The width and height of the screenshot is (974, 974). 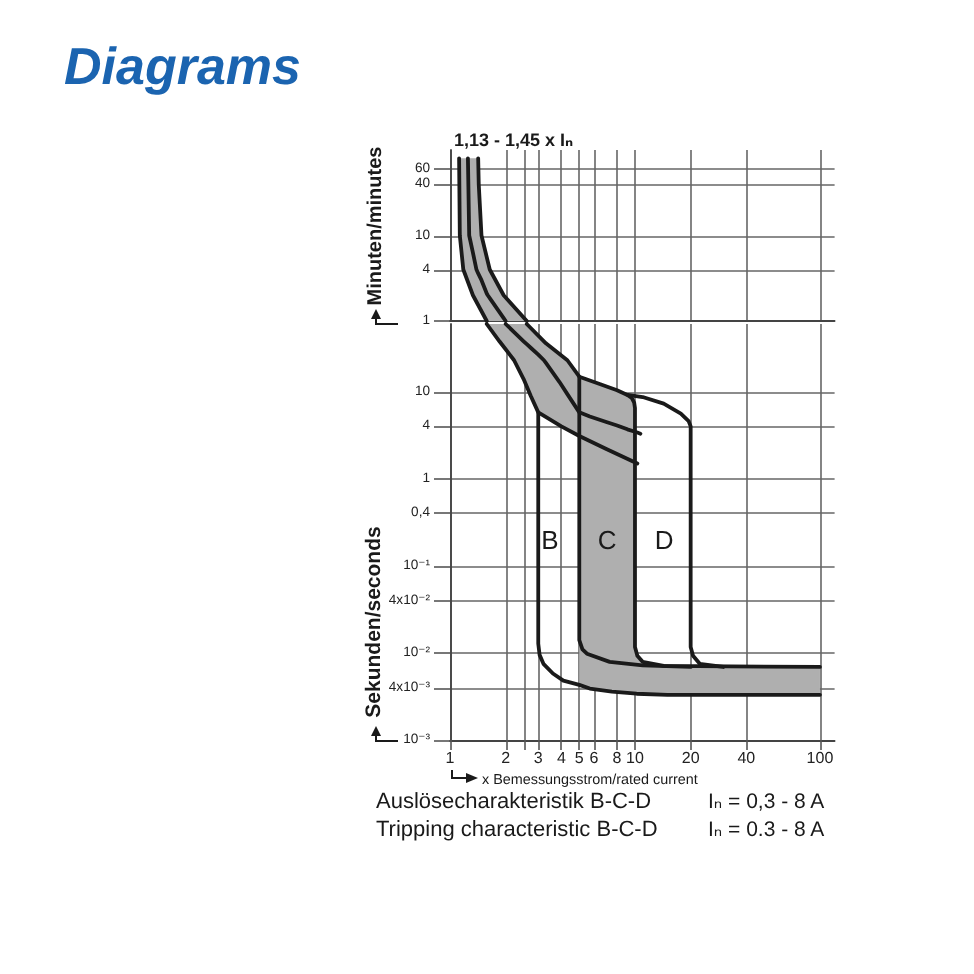 I want to click on annotation: C, so click(x=607, y=540).